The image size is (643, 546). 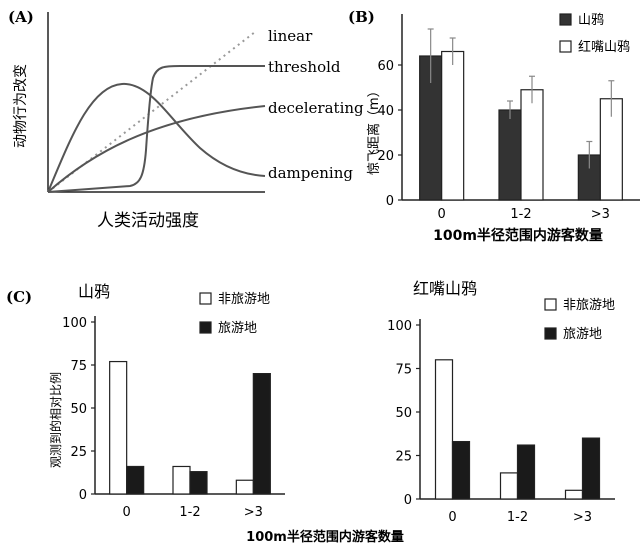 What do you see at coordinates (374, 129) in the screenshot?
I see `y-axis-label: 惊飞距离（m）` at bounding box center [374, 129].